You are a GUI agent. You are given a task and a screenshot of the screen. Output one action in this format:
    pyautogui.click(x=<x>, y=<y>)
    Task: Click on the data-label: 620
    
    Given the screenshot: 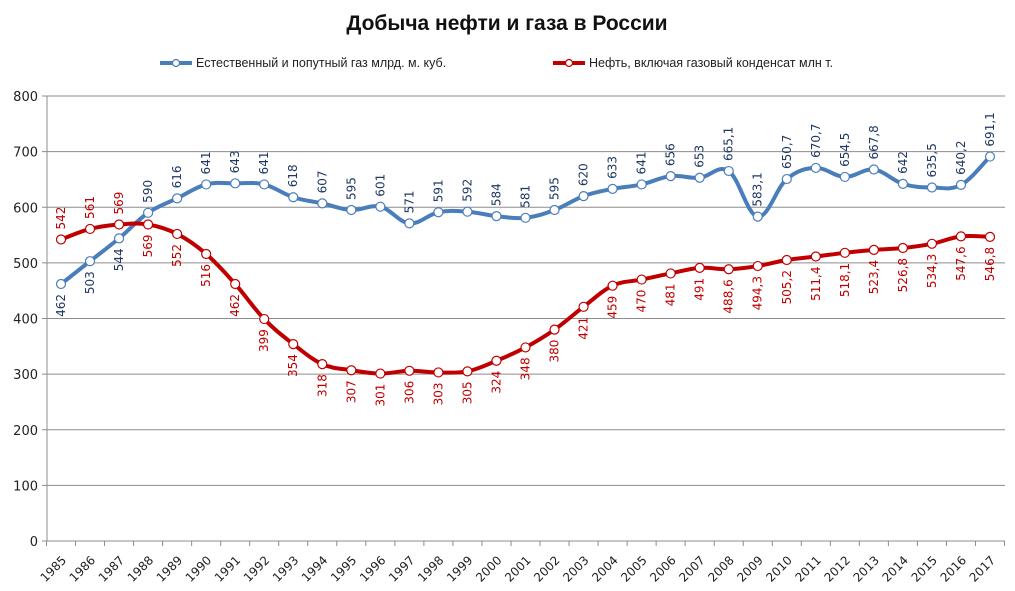 What is the action you would take?
    pyautogui.click(x=584, y=174)
    